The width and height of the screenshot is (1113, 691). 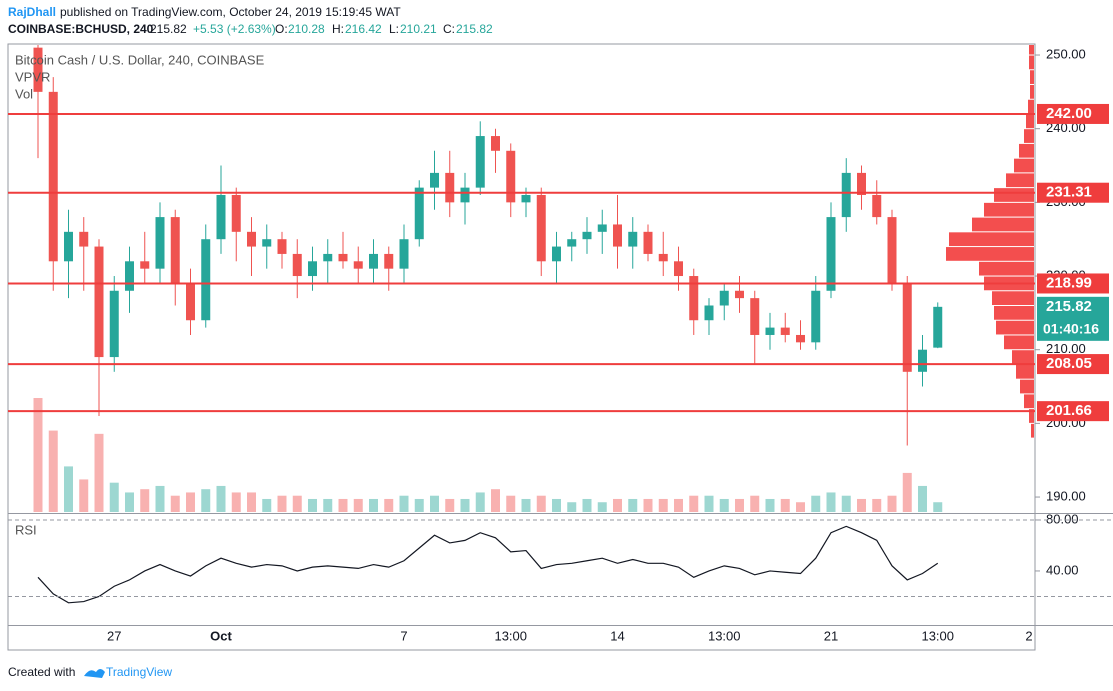 What do you see at coordinates (338, 29) in the screenshot?
I see `h-label: H:` at bounding box center [338, 29].